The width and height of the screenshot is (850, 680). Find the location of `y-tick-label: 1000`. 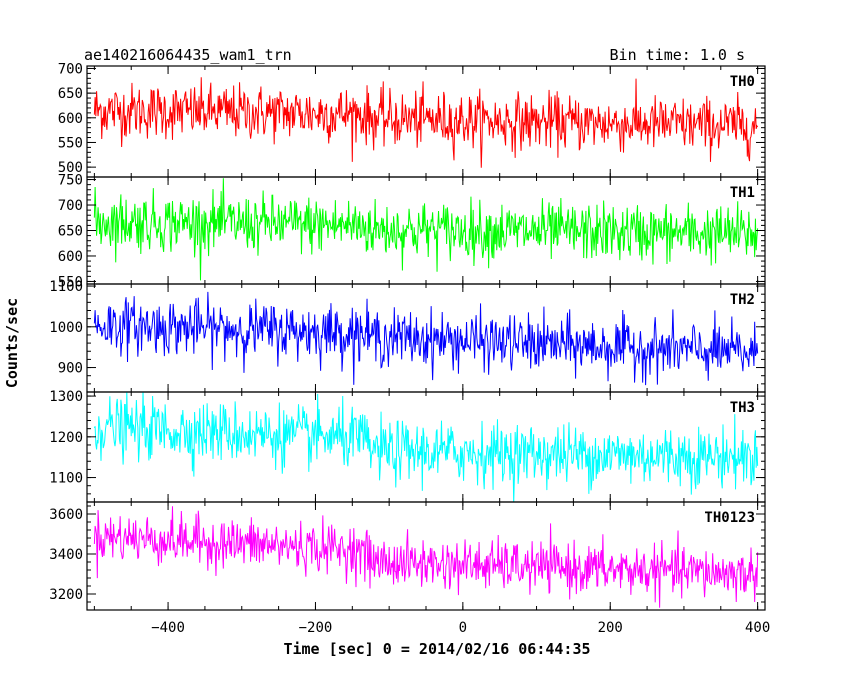

y-tick-label: 1000 is located at coordinates (66, 328).